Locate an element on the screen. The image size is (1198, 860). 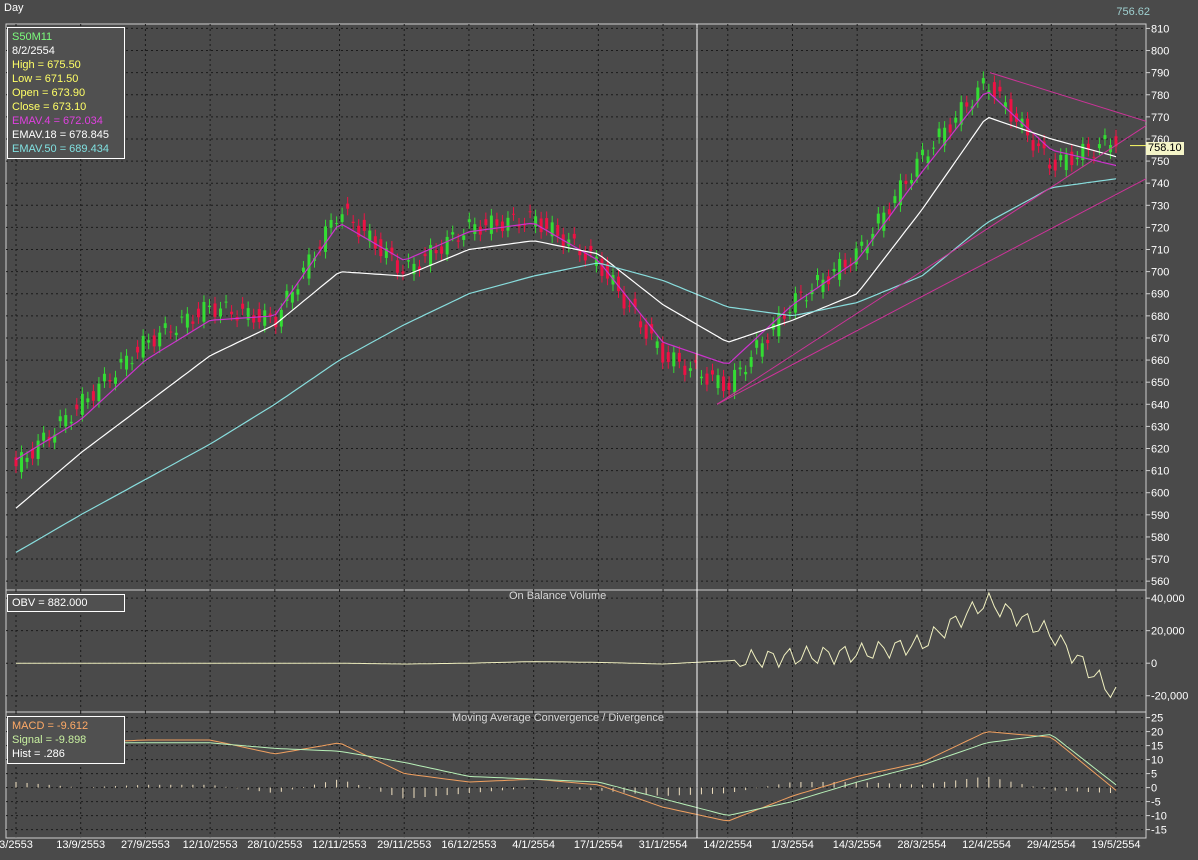
ytick-label-0-4: 600 is located at coordinates (1160, 494).